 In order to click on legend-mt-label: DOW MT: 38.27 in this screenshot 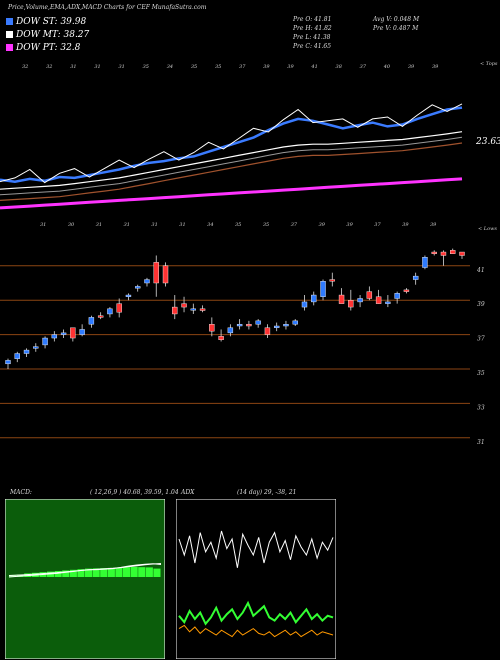, I will do `click(53, 35)`.